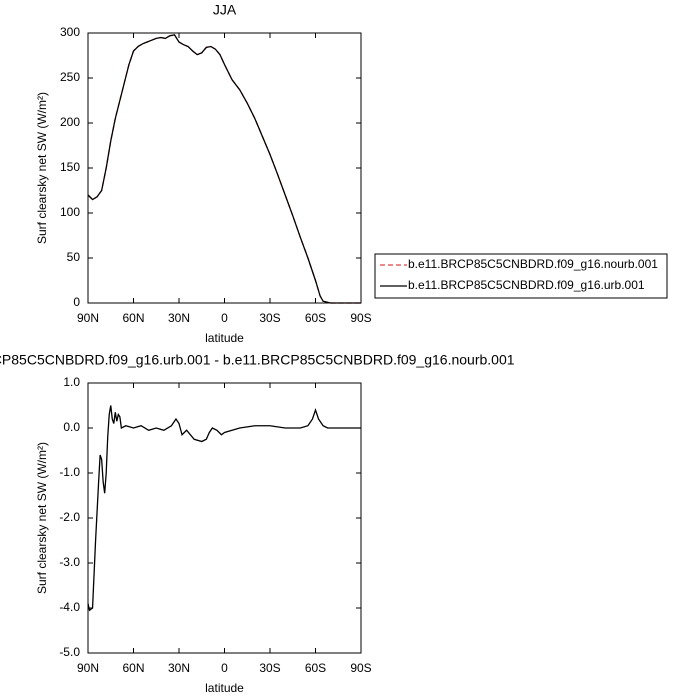 The width and height of the screenshot is (700, 700). I want to click on y-tick-label: -3.0, so click(69, 562).